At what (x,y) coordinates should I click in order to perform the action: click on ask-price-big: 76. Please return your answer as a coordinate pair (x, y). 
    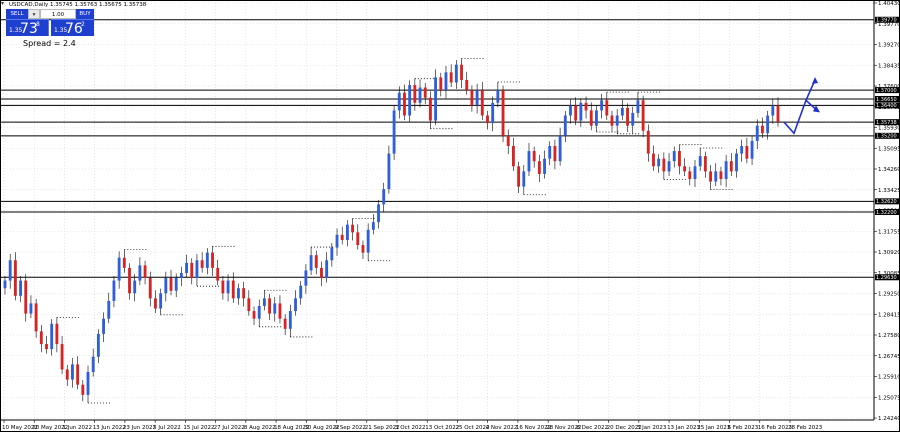
    Looking at the image, I should click on (74, 29).